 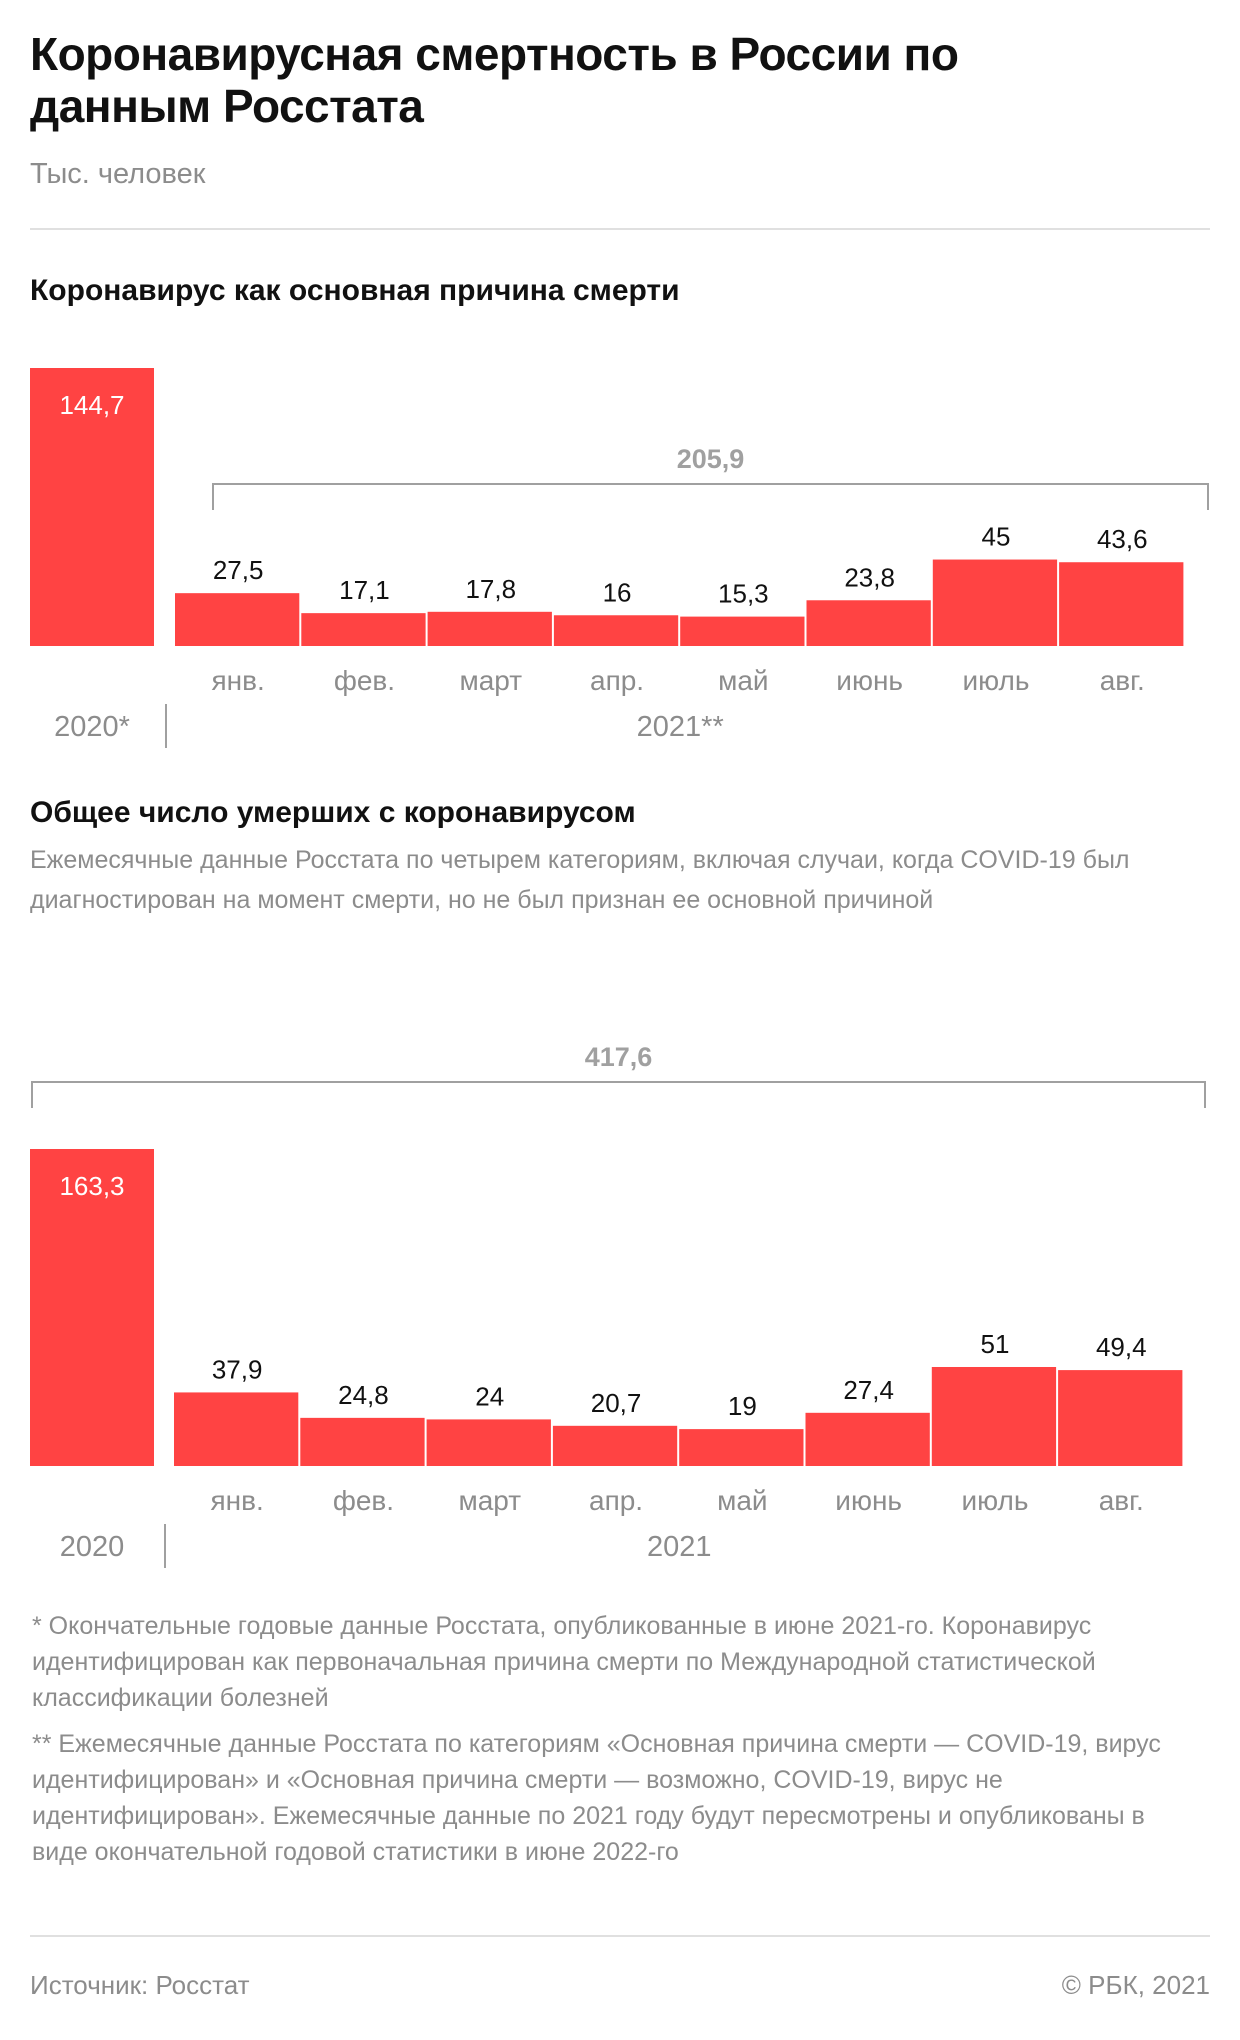 What do you see at coordinates (618, 1094) in the screenshot?
I see `chart2-total-bracket` at bounding box center [618, 1094].